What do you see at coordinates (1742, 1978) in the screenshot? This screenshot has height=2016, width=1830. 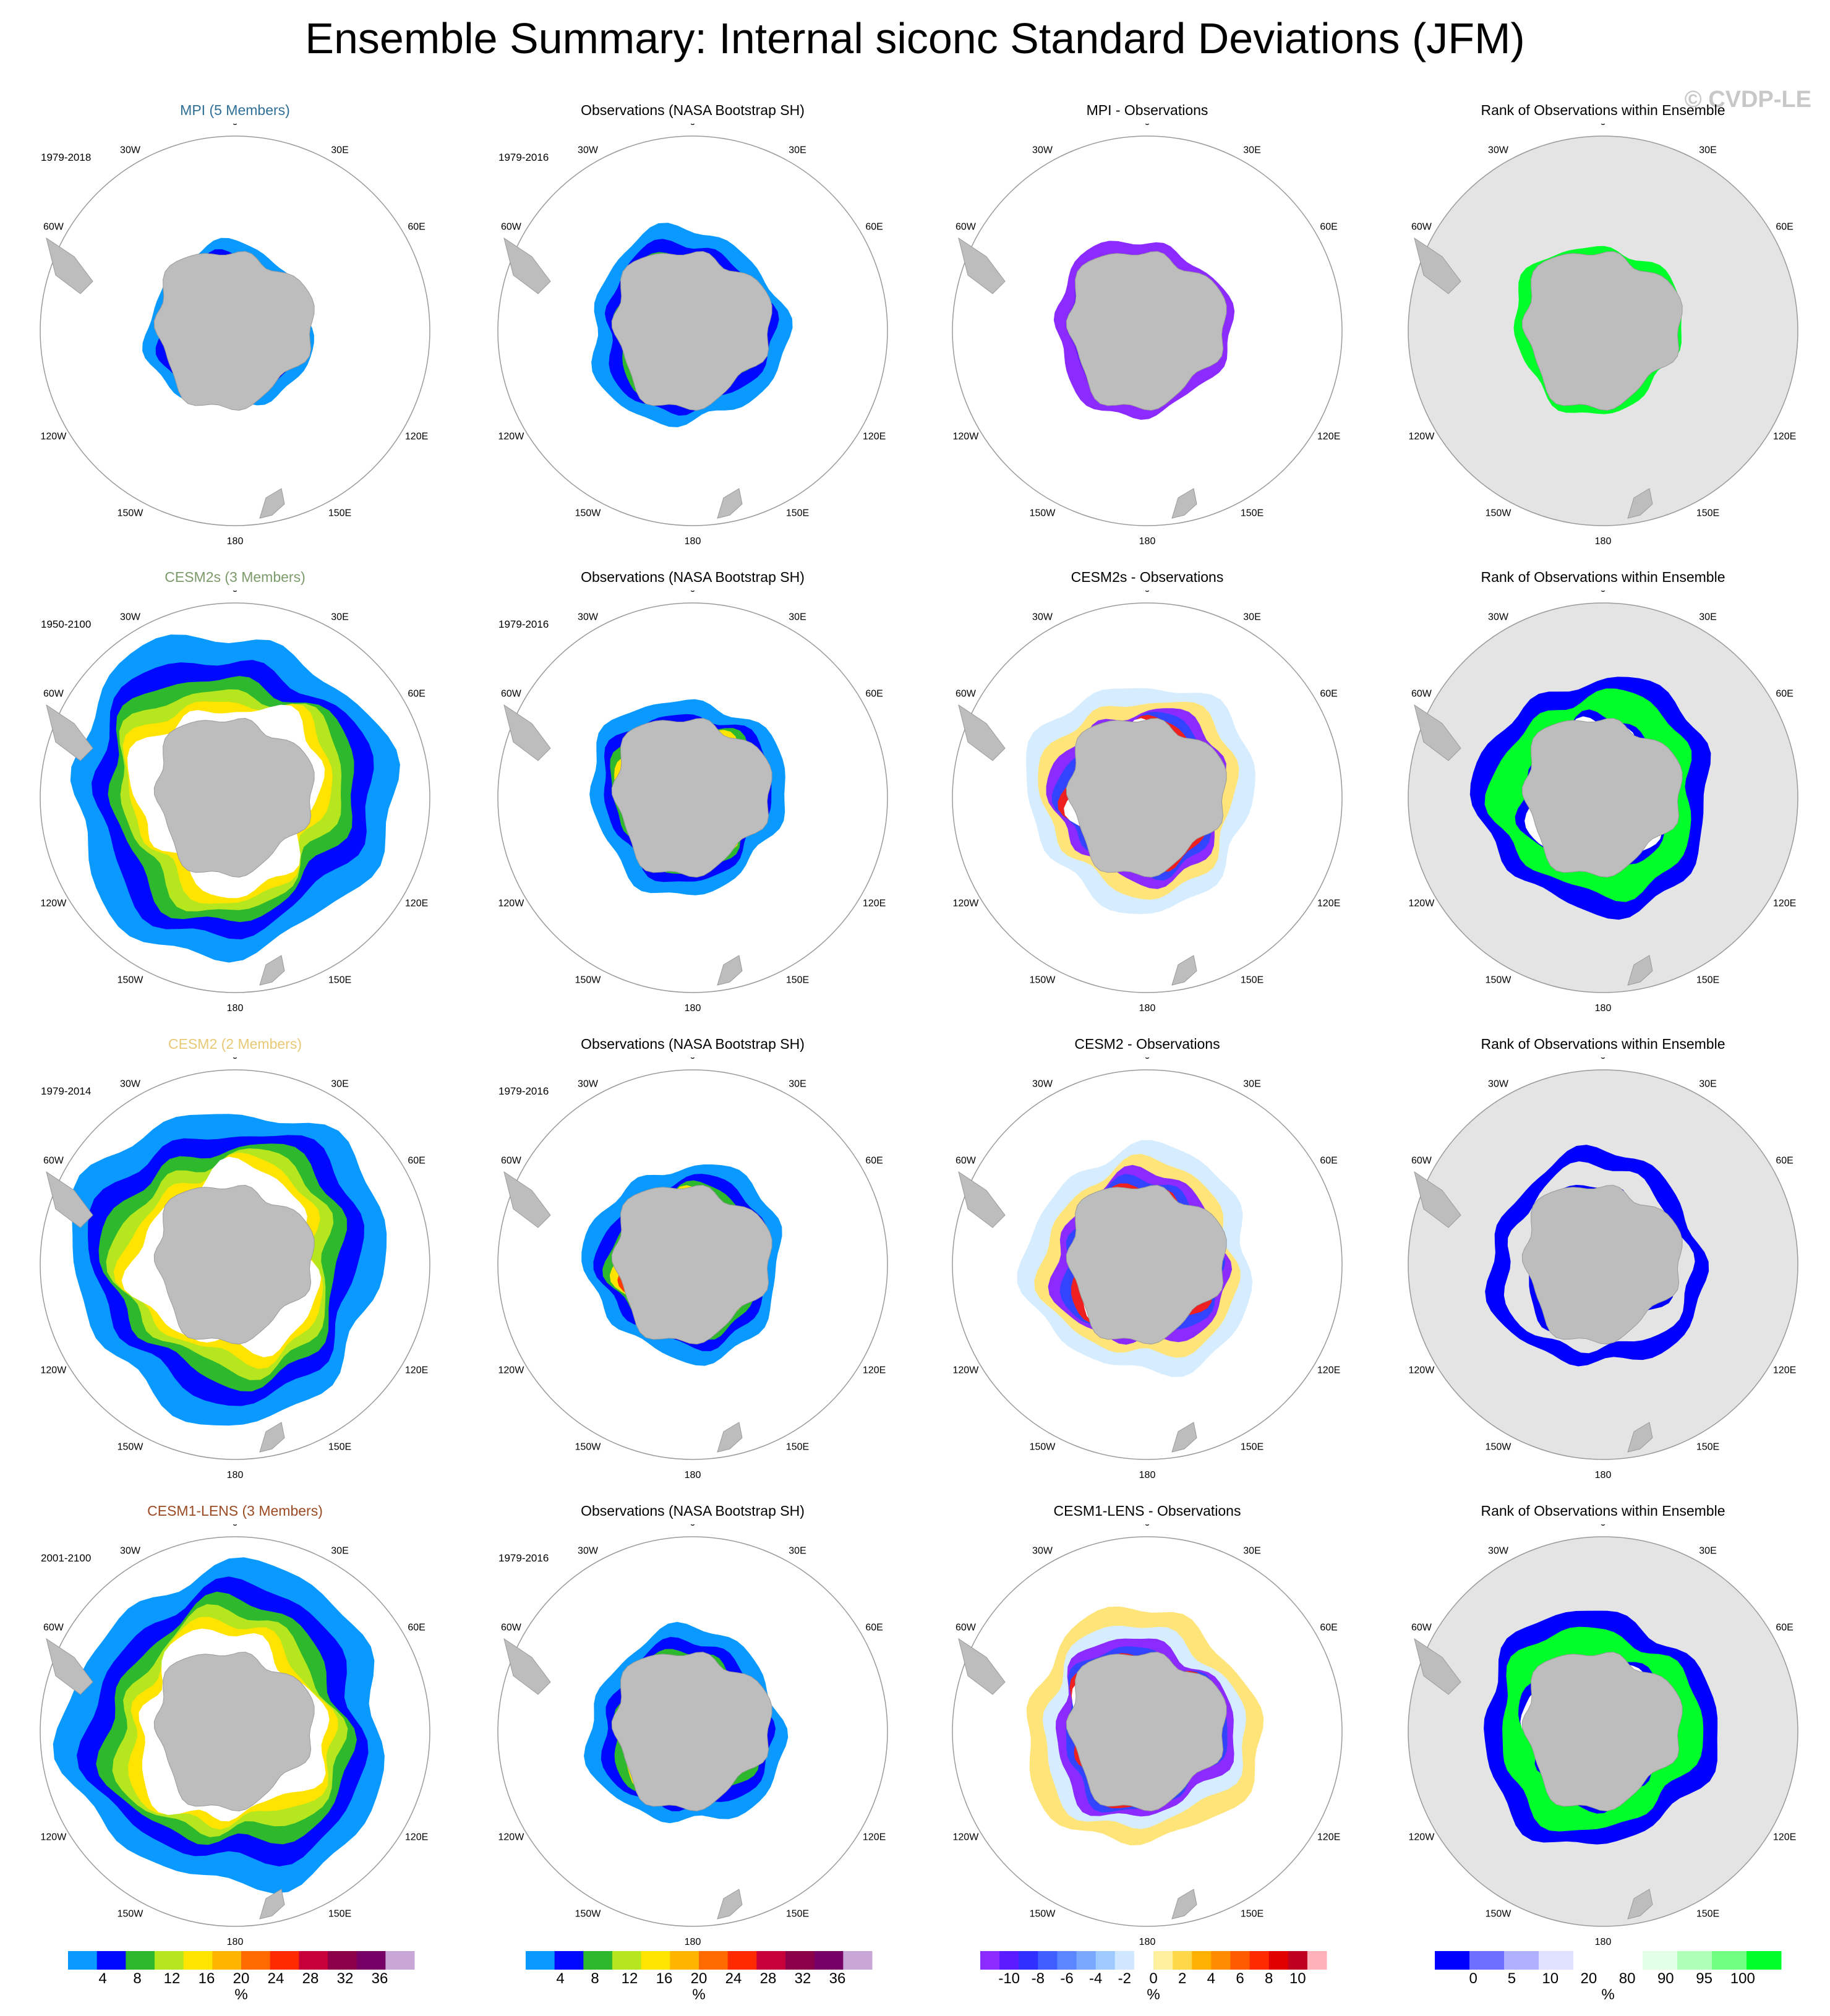 I see `colorbar-tick-label: 100` at bounding box center [1742, 1978].